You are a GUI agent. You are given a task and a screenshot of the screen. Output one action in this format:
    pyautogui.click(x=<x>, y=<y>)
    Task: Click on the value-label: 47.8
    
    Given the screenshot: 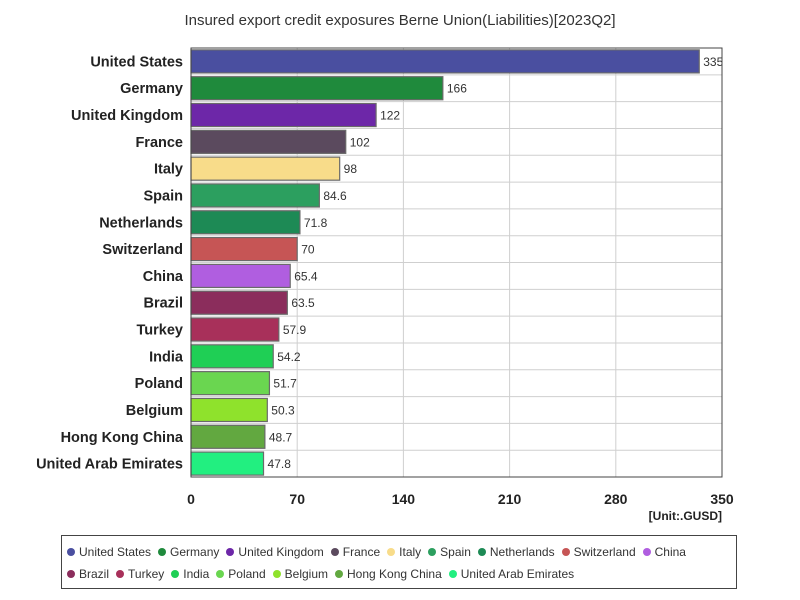 What is the action you would take?
    pyautogui.click(x=280, y=464)
    